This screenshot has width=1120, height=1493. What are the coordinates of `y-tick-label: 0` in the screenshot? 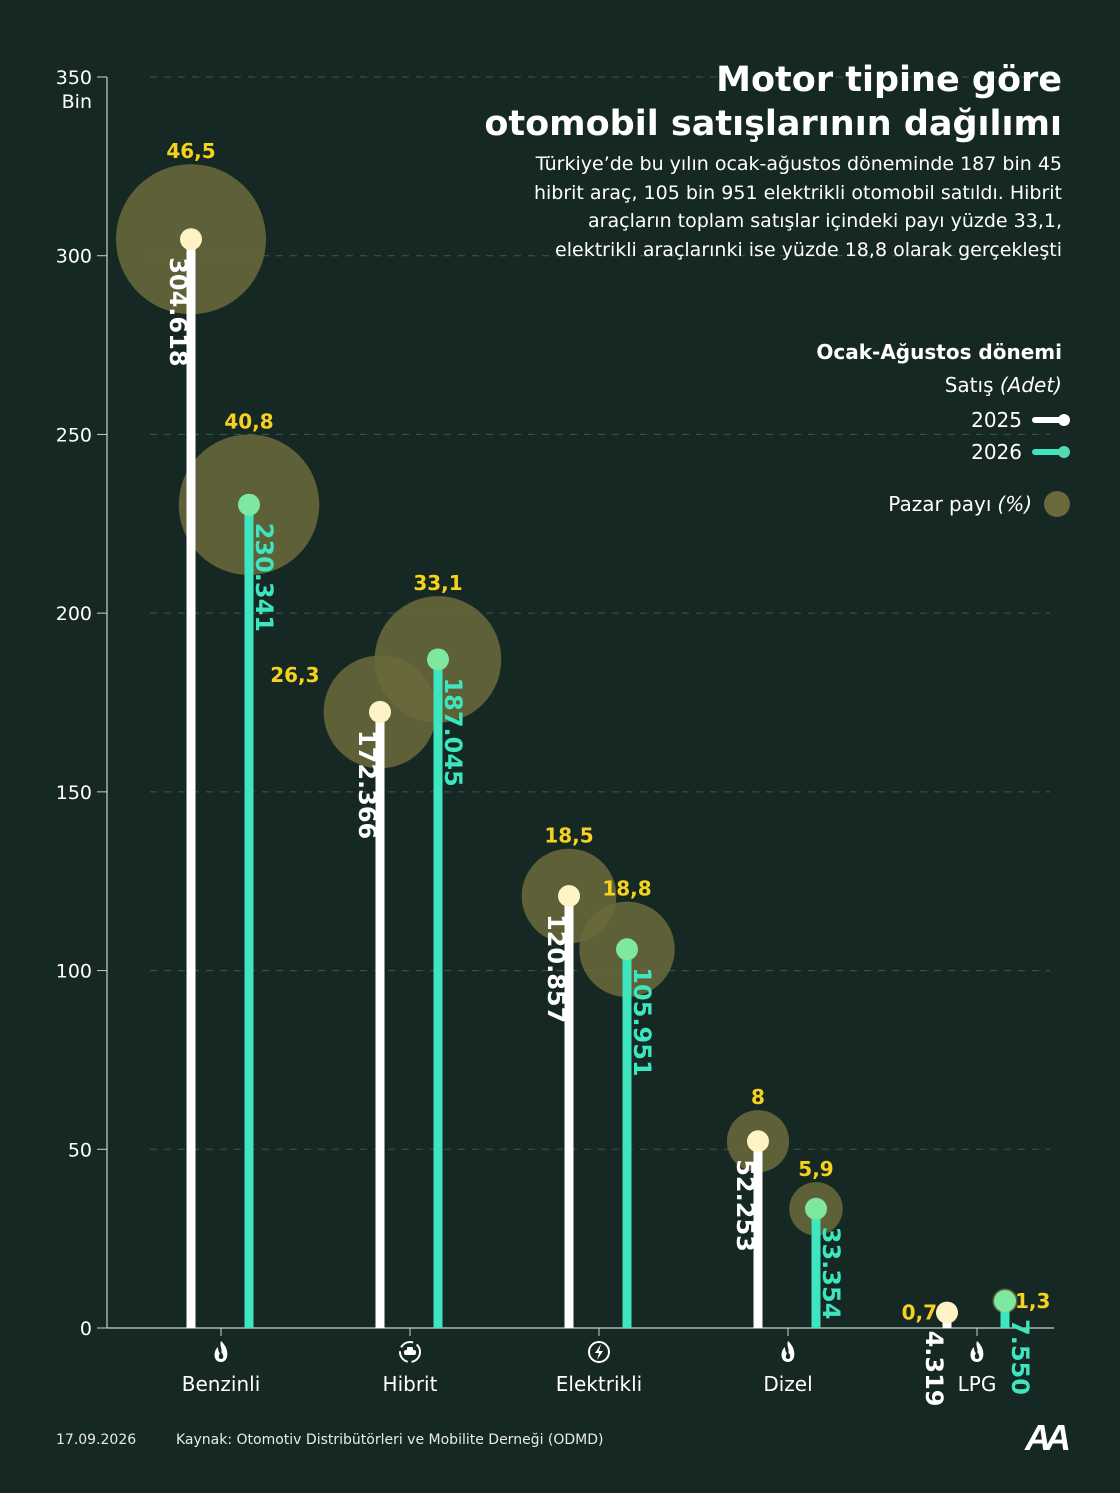 It's located at (86, 1329).